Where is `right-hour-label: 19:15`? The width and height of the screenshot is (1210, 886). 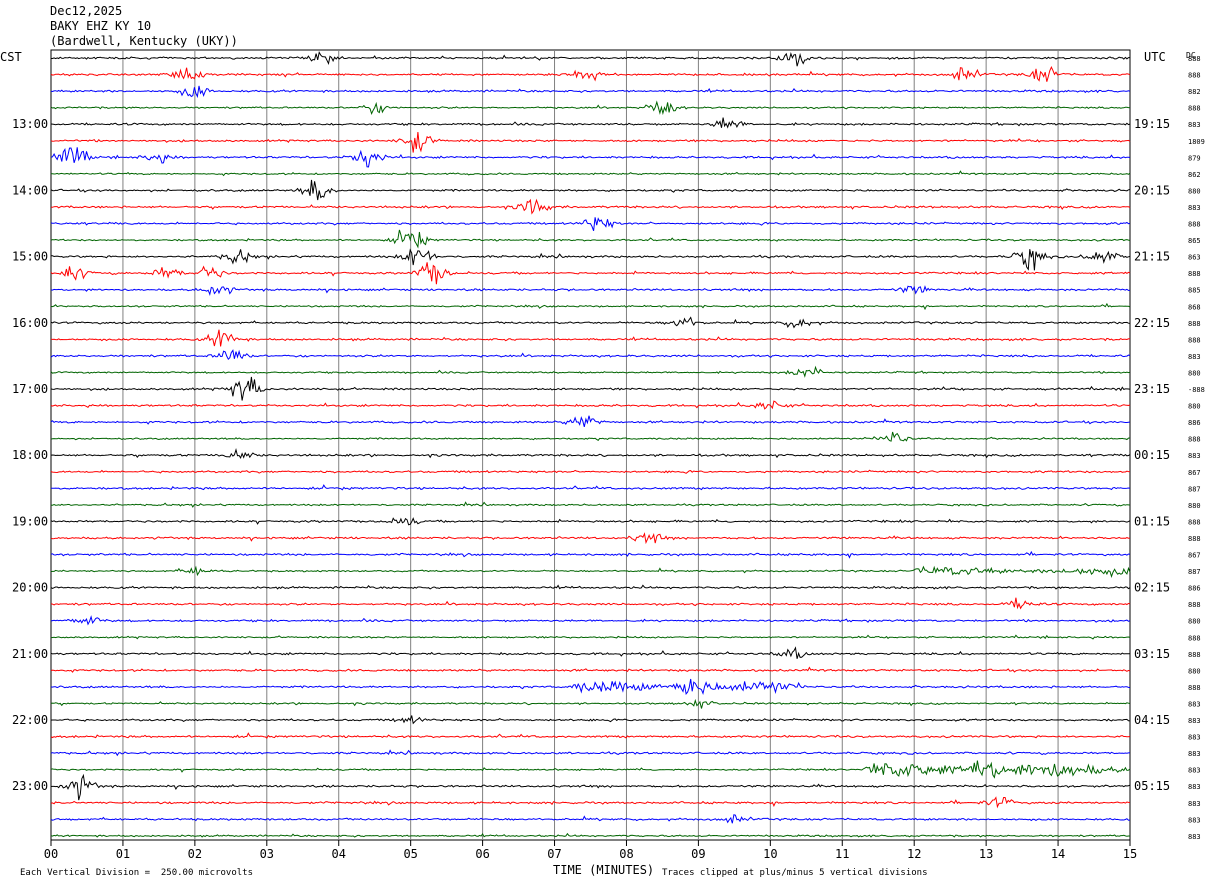 right-hour-label: 19:15 is located at coordinates (1152, 124).